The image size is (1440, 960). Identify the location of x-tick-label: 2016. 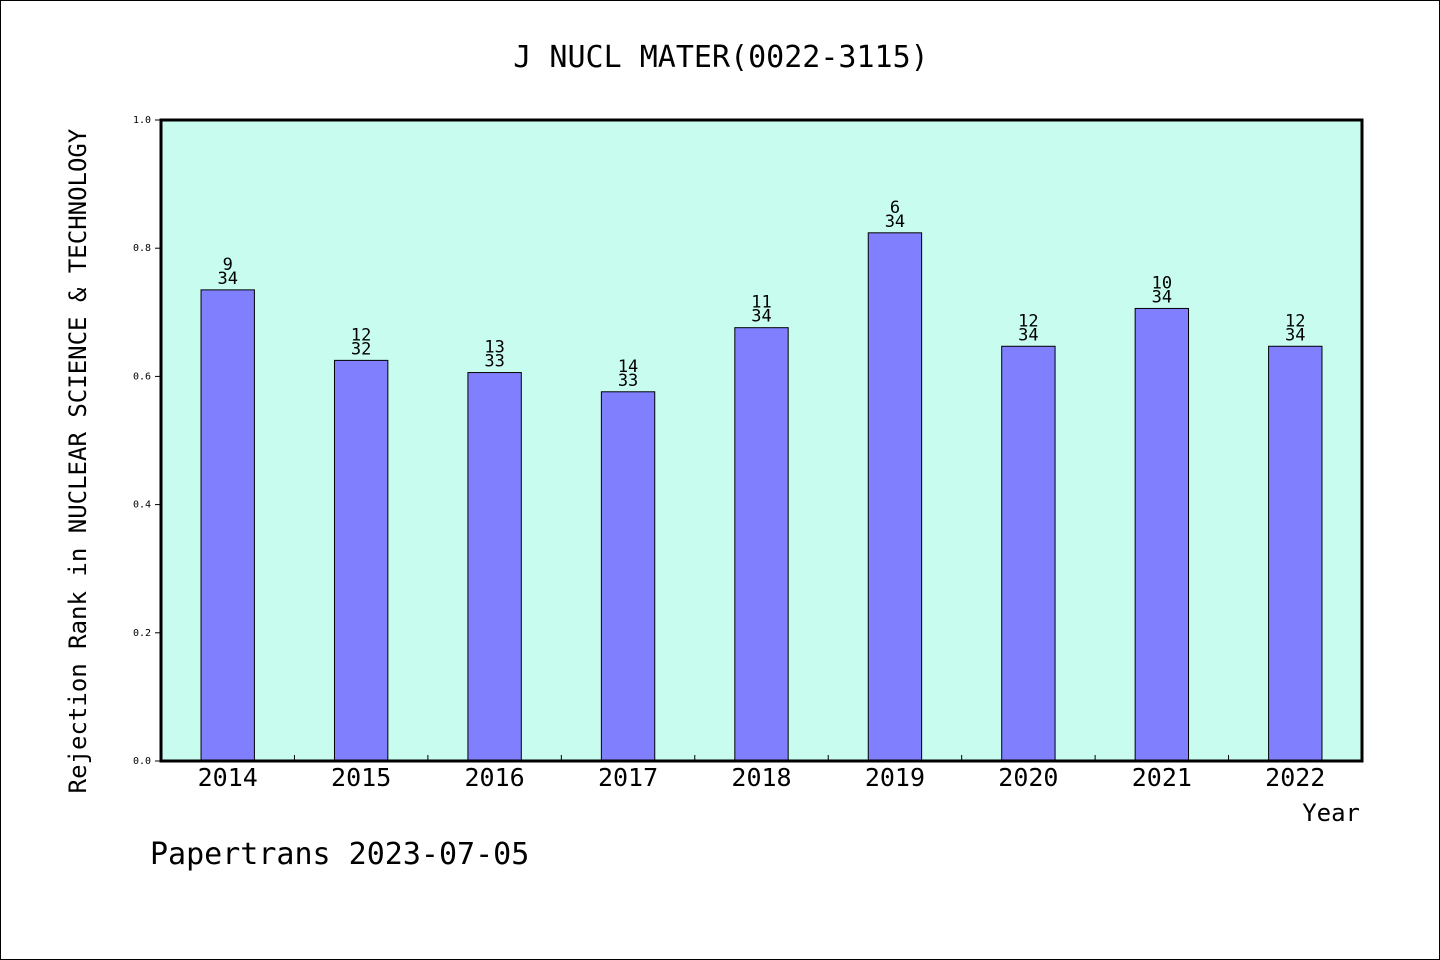
(495, 777).